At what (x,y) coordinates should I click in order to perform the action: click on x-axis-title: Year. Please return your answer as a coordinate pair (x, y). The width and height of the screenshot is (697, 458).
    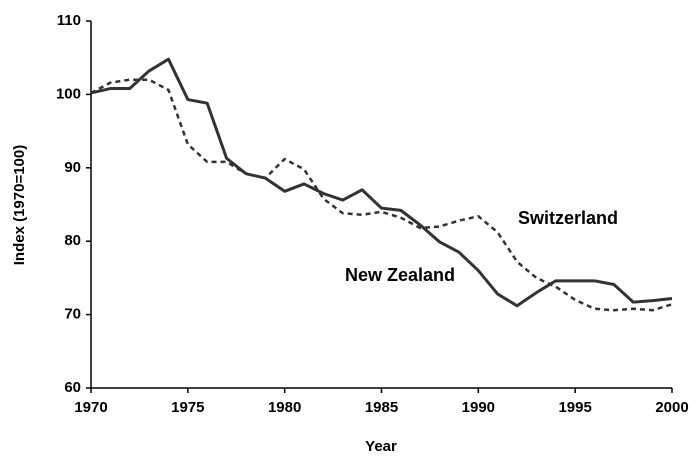
    Looking at the image, I should click on (381, 446).